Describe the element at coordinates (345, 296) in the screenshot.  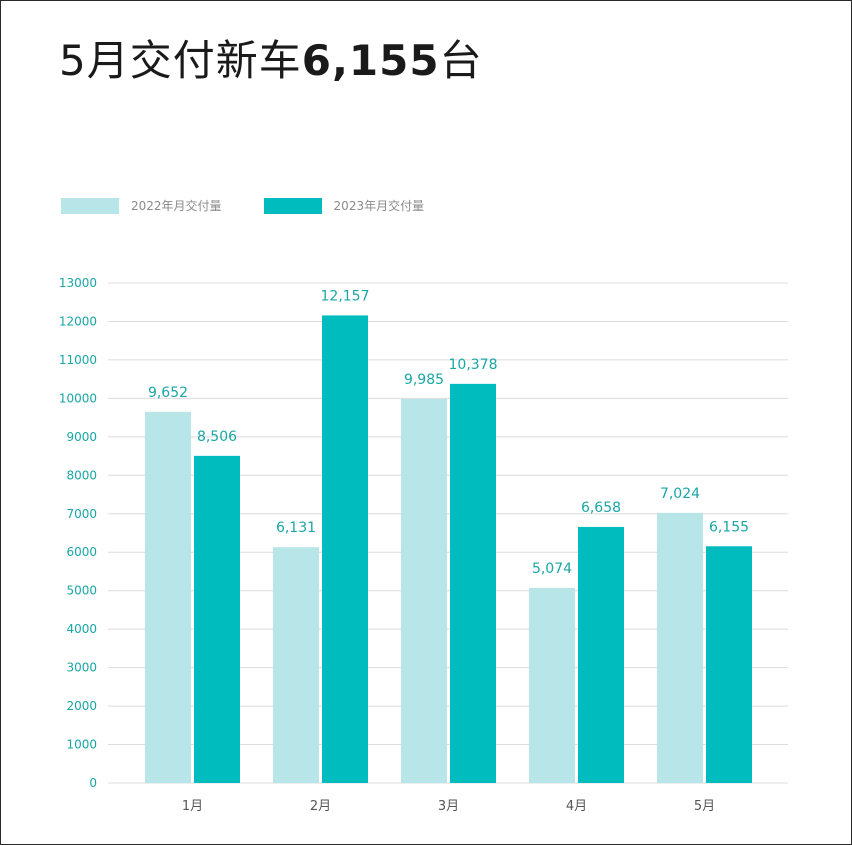
I see `data-label: 12,157` at that location.